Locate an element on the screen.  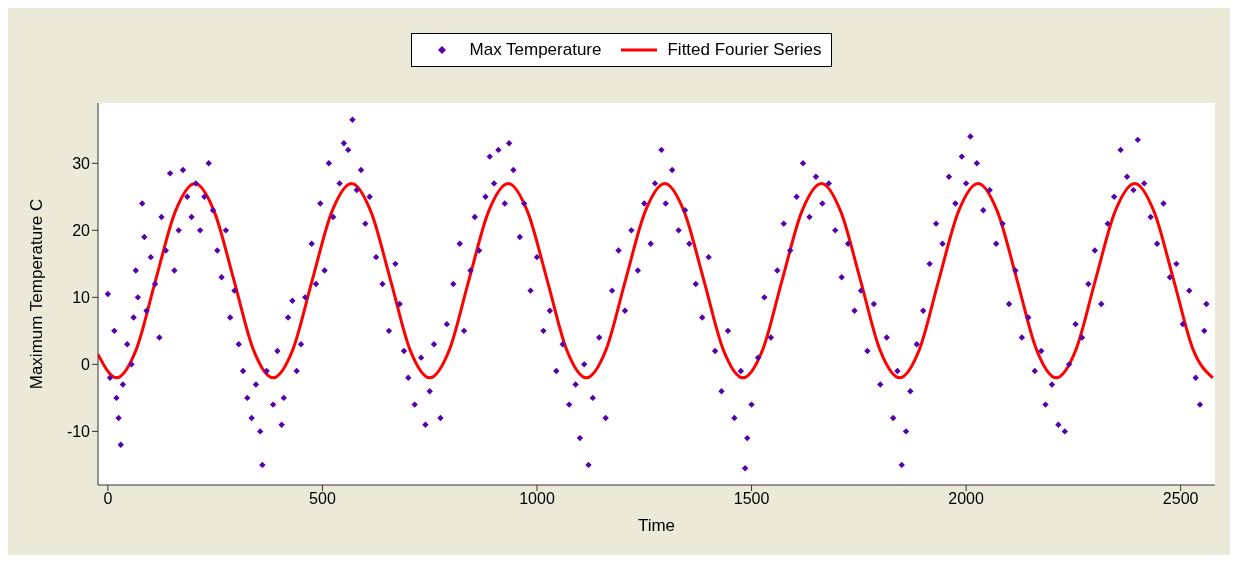
legend-label: Fitted Fourier Series is located at coordinates (744, 50).